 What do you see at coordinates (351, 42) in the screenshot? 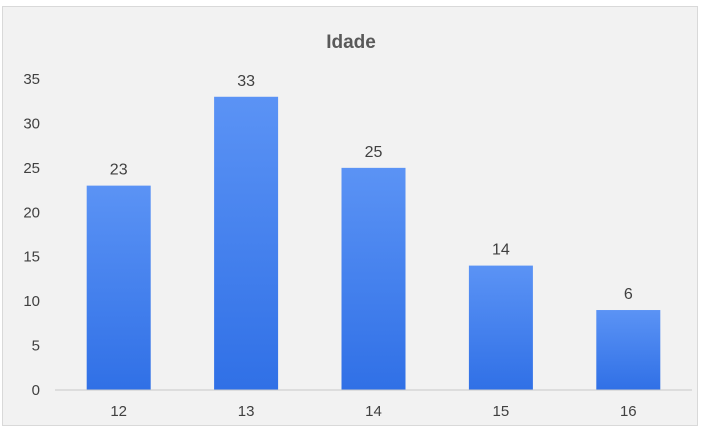
I see `chart-title: Idade` at bounding box center [351, 42].